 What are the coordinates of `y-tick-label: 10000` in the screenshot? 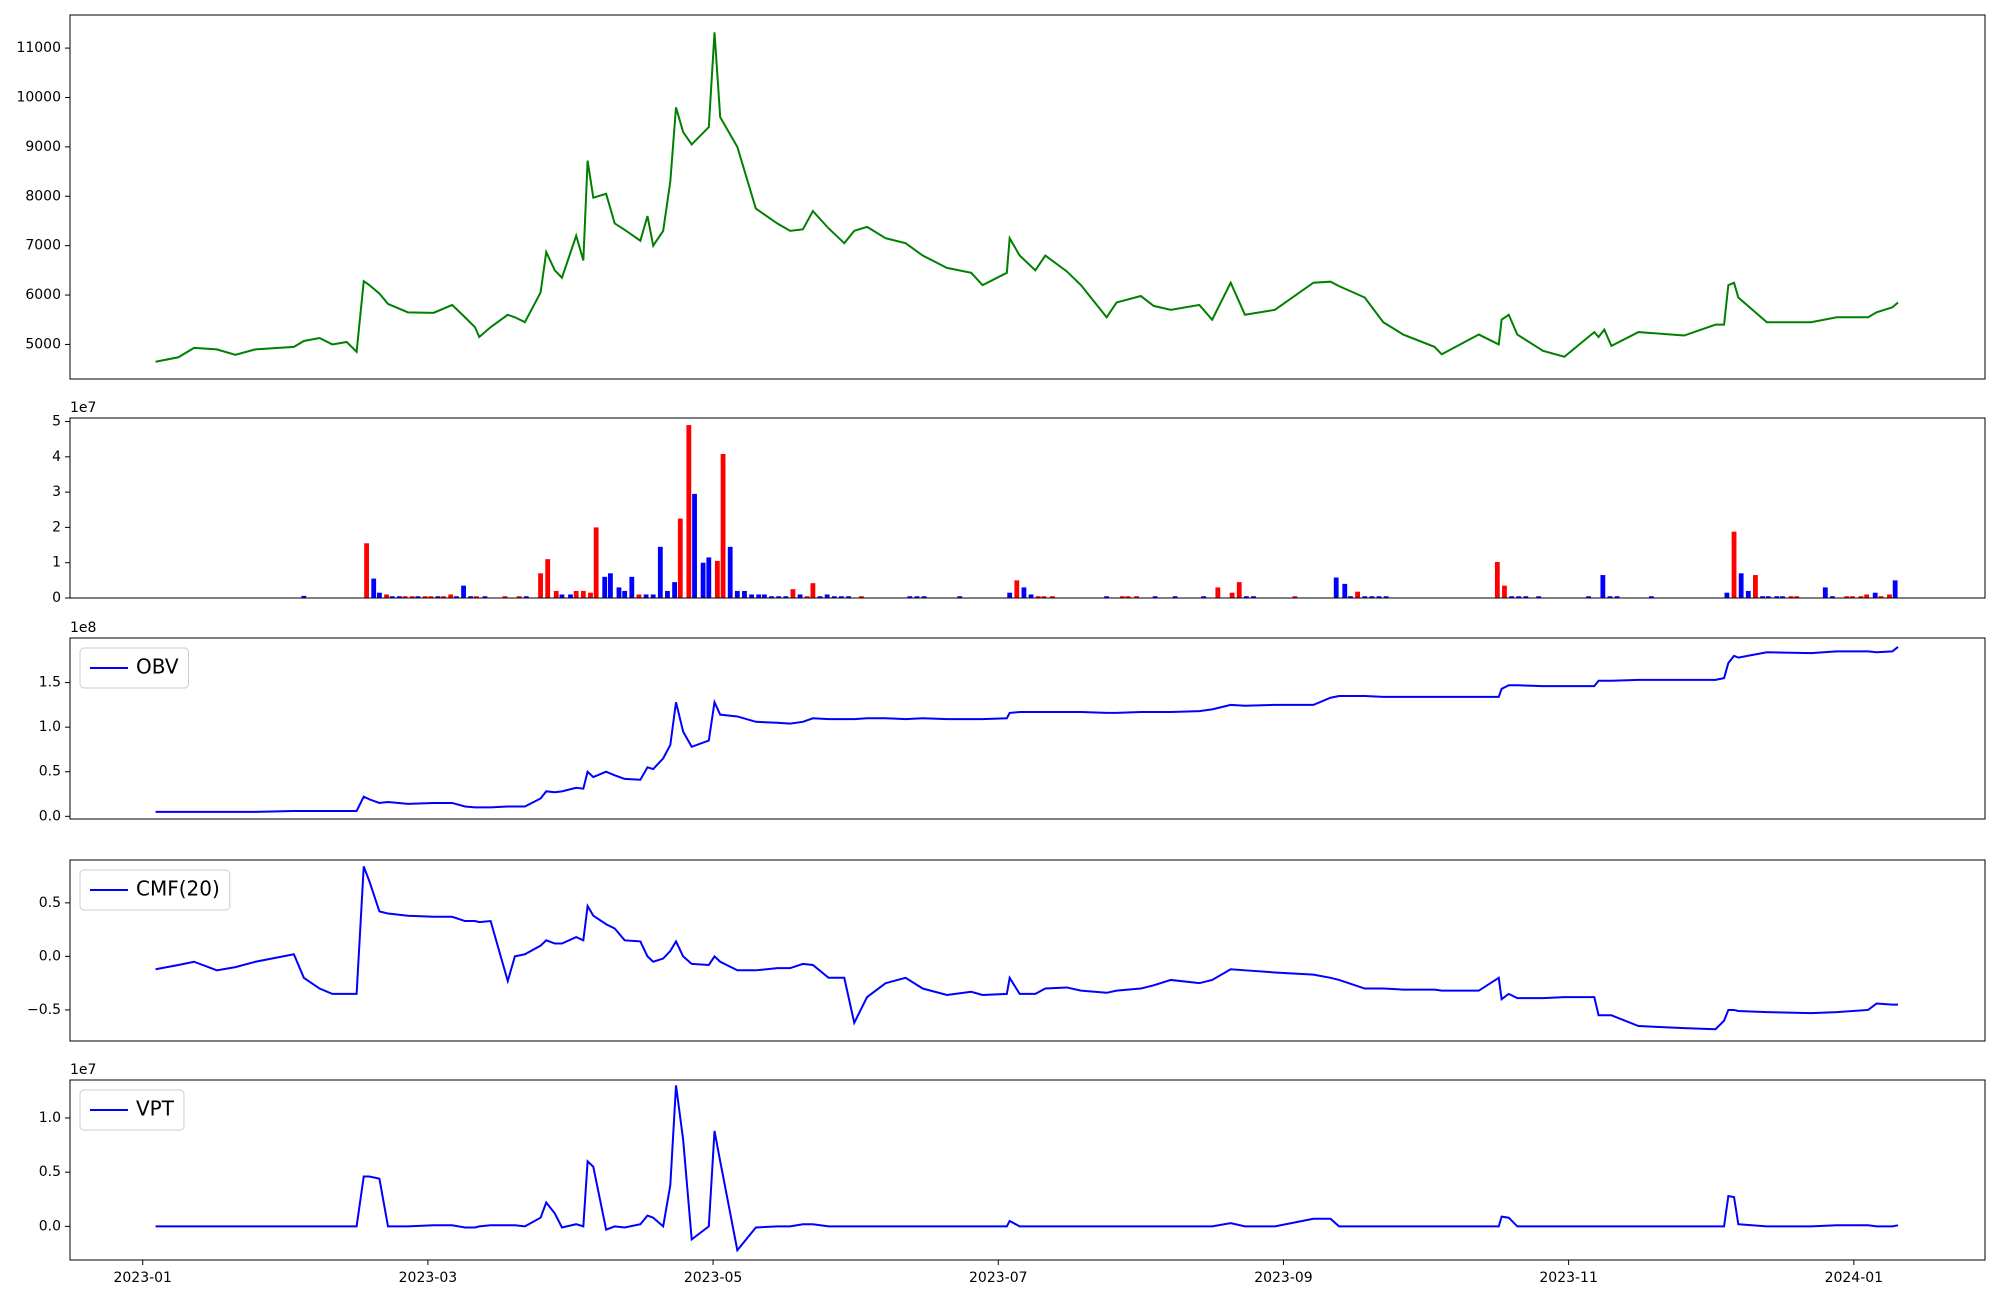 It's located at (38, 97).